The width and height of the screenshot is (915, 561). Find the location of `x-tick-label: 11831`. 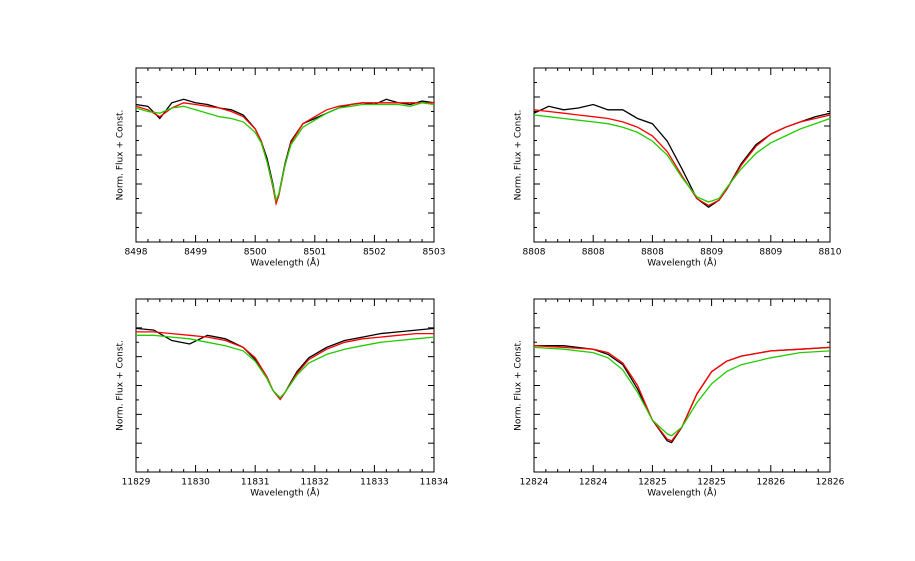

x-tick-label: 11831 is located at coordinates (255, 483).